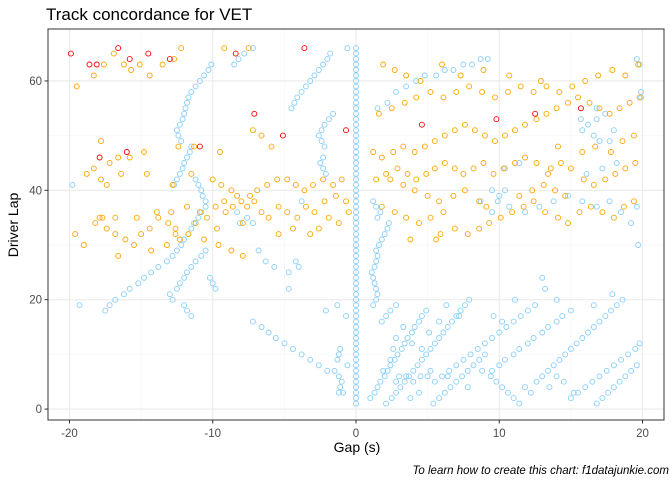 Image resolution: width=672 pixels, height=480 pixels. What do you see at coordinates (35, 191) in the screenshot?
I see `y-tick-label: 40` at bounding box center [35, 191].